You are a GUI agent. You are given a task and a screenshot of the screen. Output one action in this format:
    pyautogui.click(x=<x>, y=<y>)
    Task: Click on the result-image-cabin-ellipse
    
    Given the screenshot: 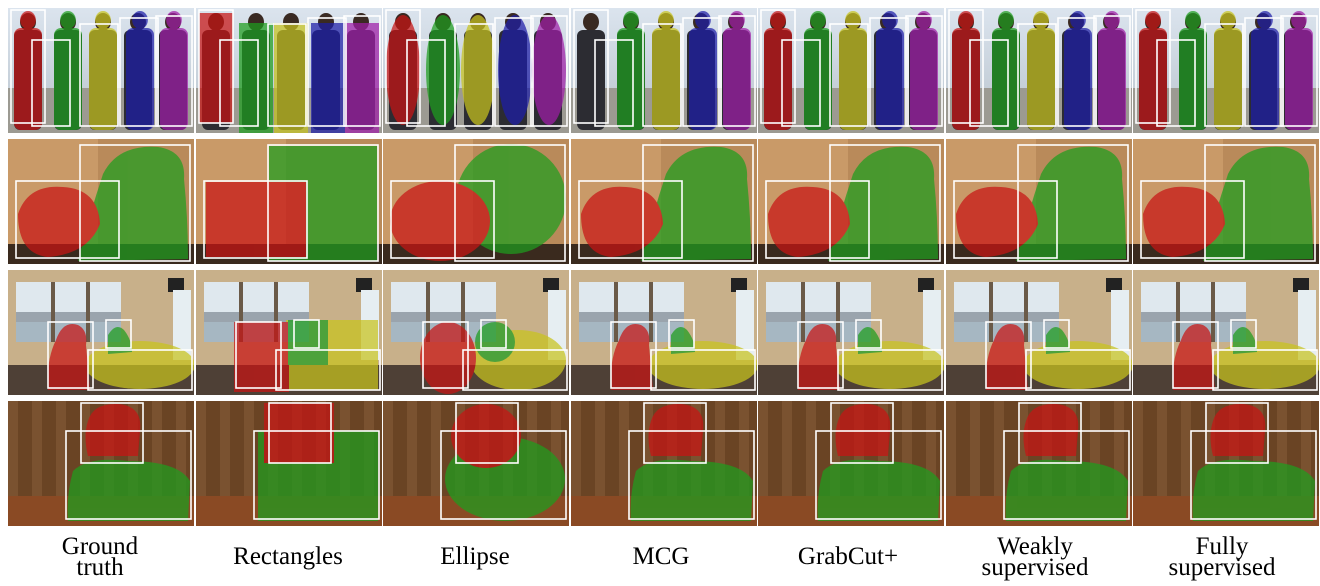 What is the action you would take?
    pyautogui.click(x=476, y=332)
    